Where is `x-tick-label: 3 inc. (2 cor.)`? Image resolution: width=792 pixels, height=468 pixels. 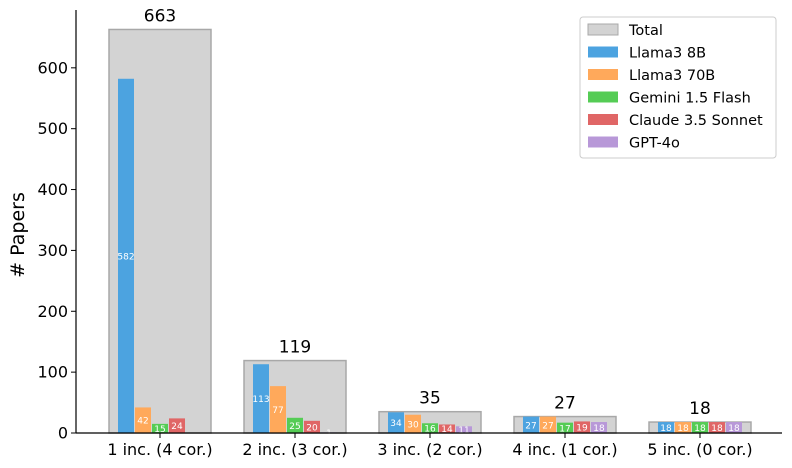 x-tick-label: 3 inc. (2 cor.) is located at coordinates (429, 449).